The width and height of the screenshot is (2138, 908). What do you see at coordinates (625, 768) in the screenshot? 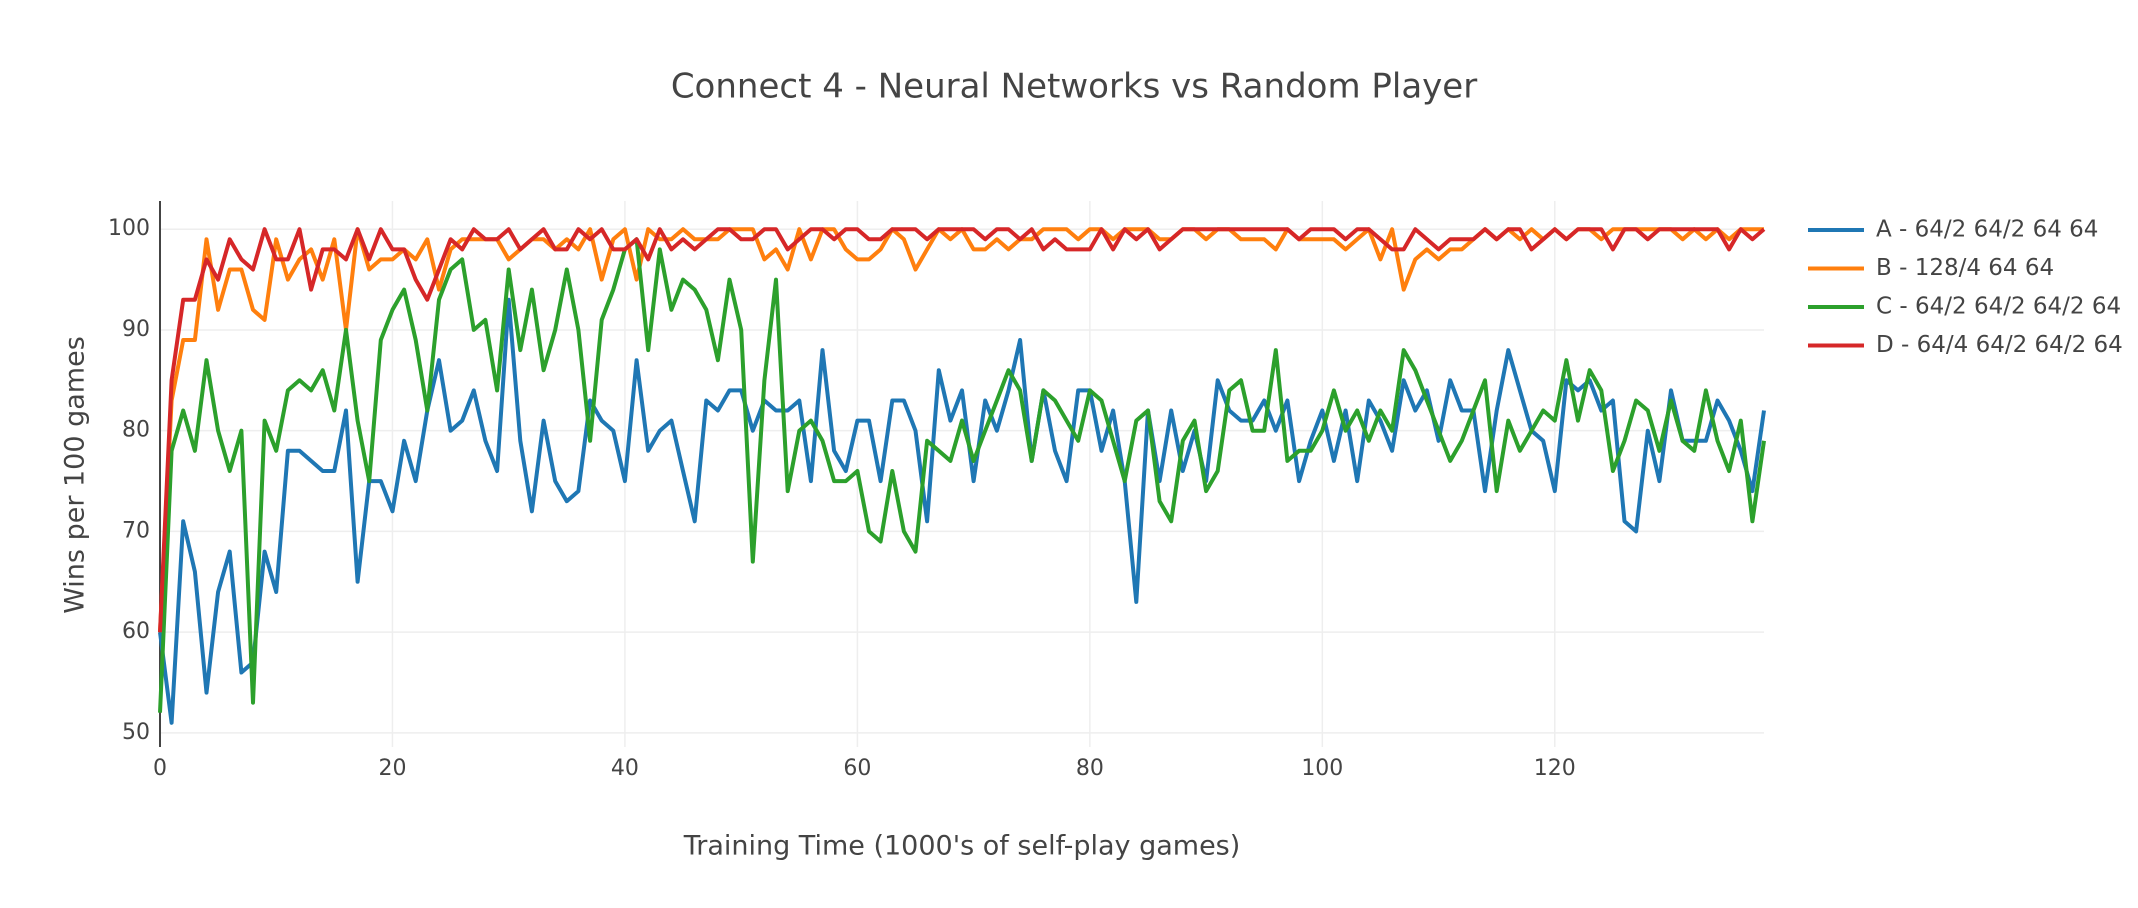
I see `x-tick-label: 40` at bounding box center [625, 768].